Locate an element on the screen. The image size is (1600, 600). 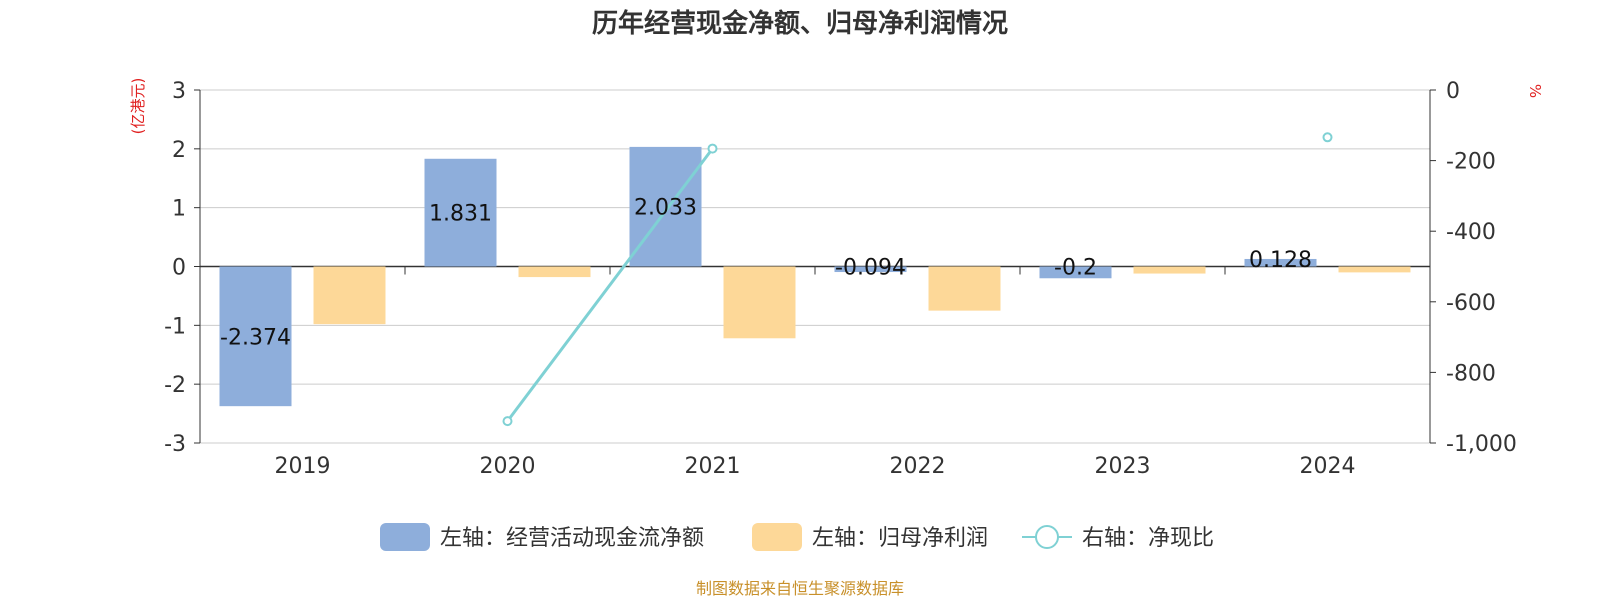
left-axis-tick-label: -2 is located at coordinates (175, 385).